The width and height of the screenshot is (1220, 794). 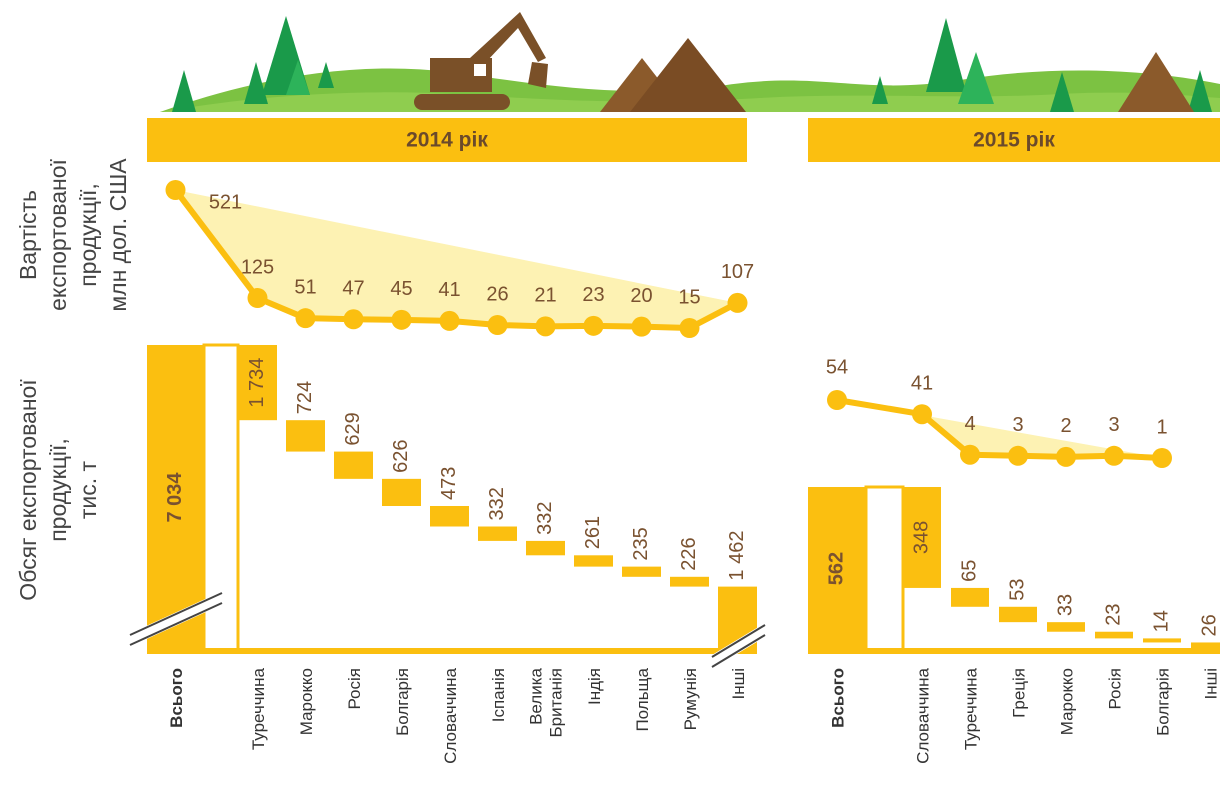 What do you see at coordinates (401, 455) in the screenshot?
I see `bar-label: 626` at bounding box center [401, 455].